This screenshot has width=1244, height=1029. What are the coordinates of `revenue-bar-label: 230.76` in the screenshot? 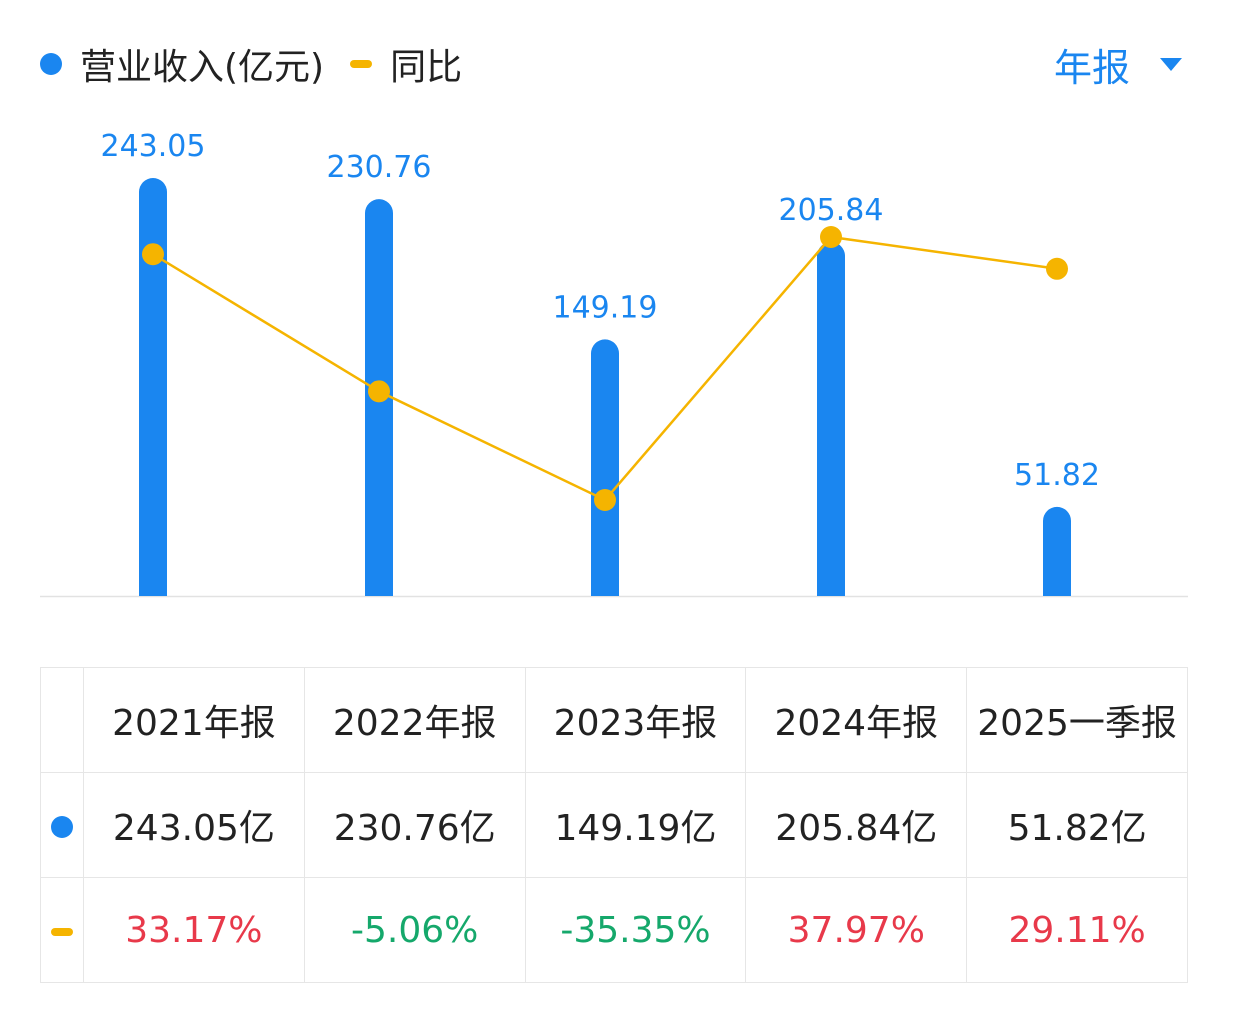 It's located at (379, 167).